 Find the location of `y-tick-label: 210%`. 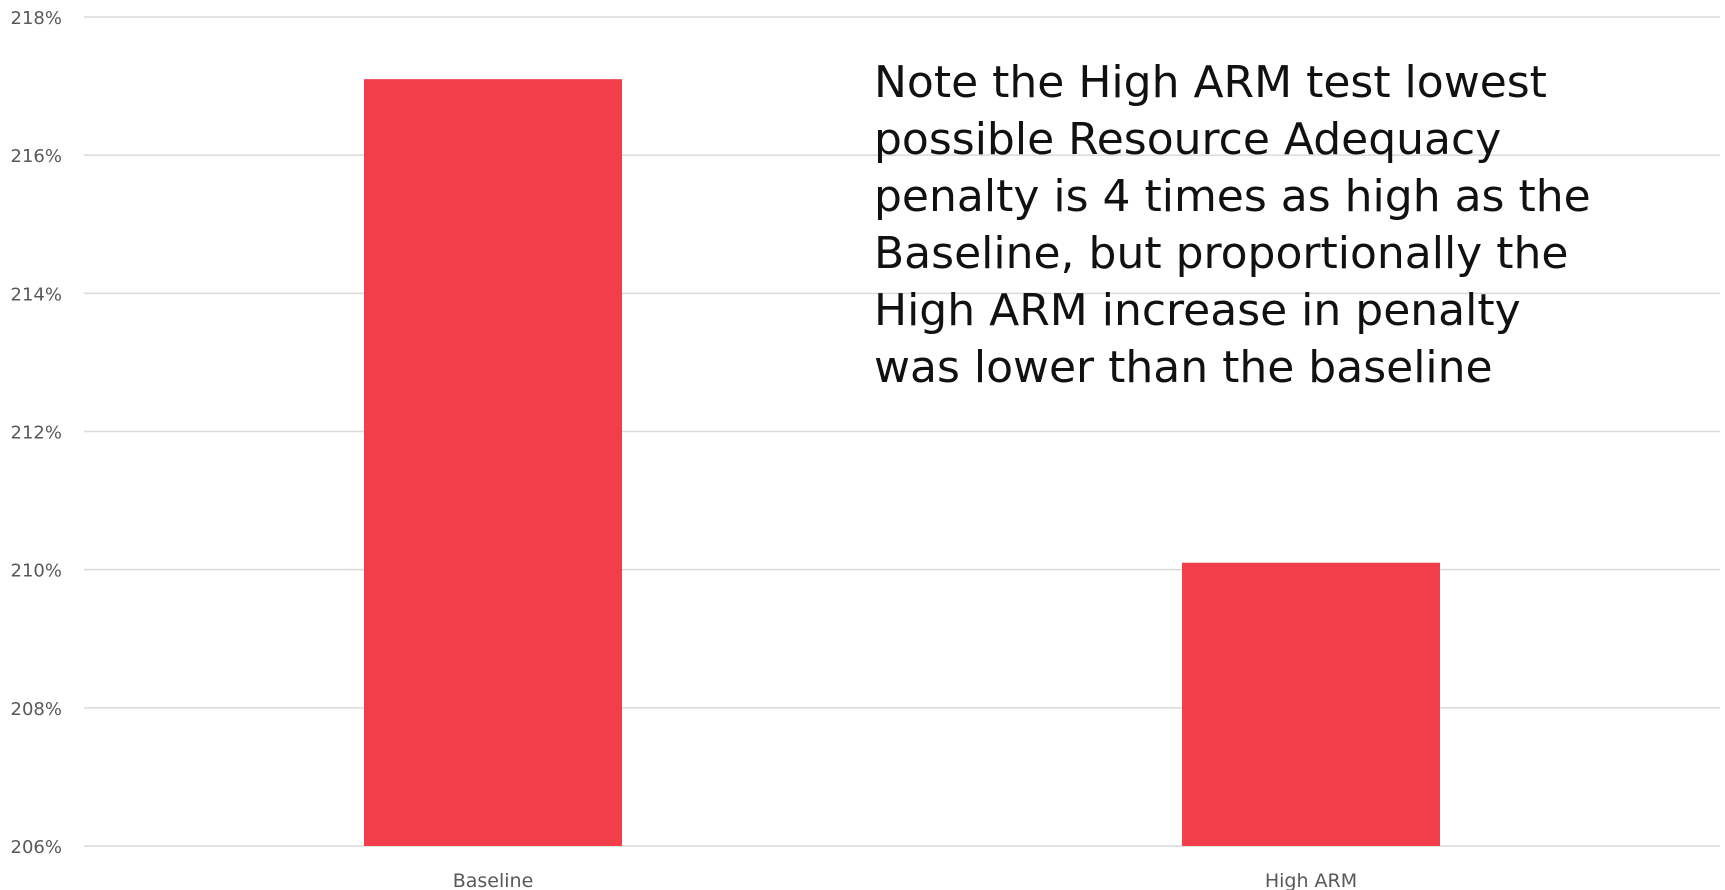

y-tick-label: 210% is located at coordinates (36, 571).